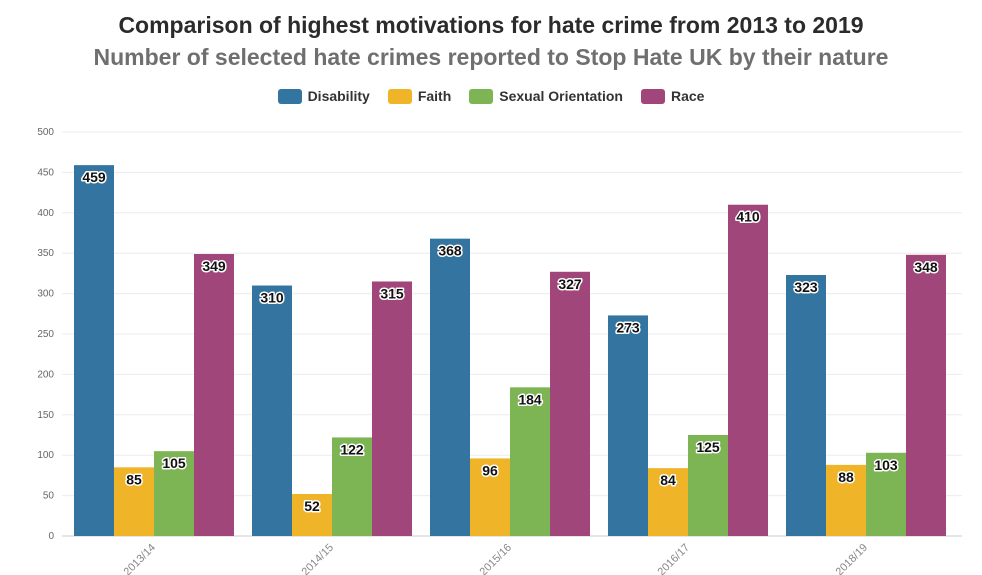  I want to click on data-label: 327, so click(570, 284).